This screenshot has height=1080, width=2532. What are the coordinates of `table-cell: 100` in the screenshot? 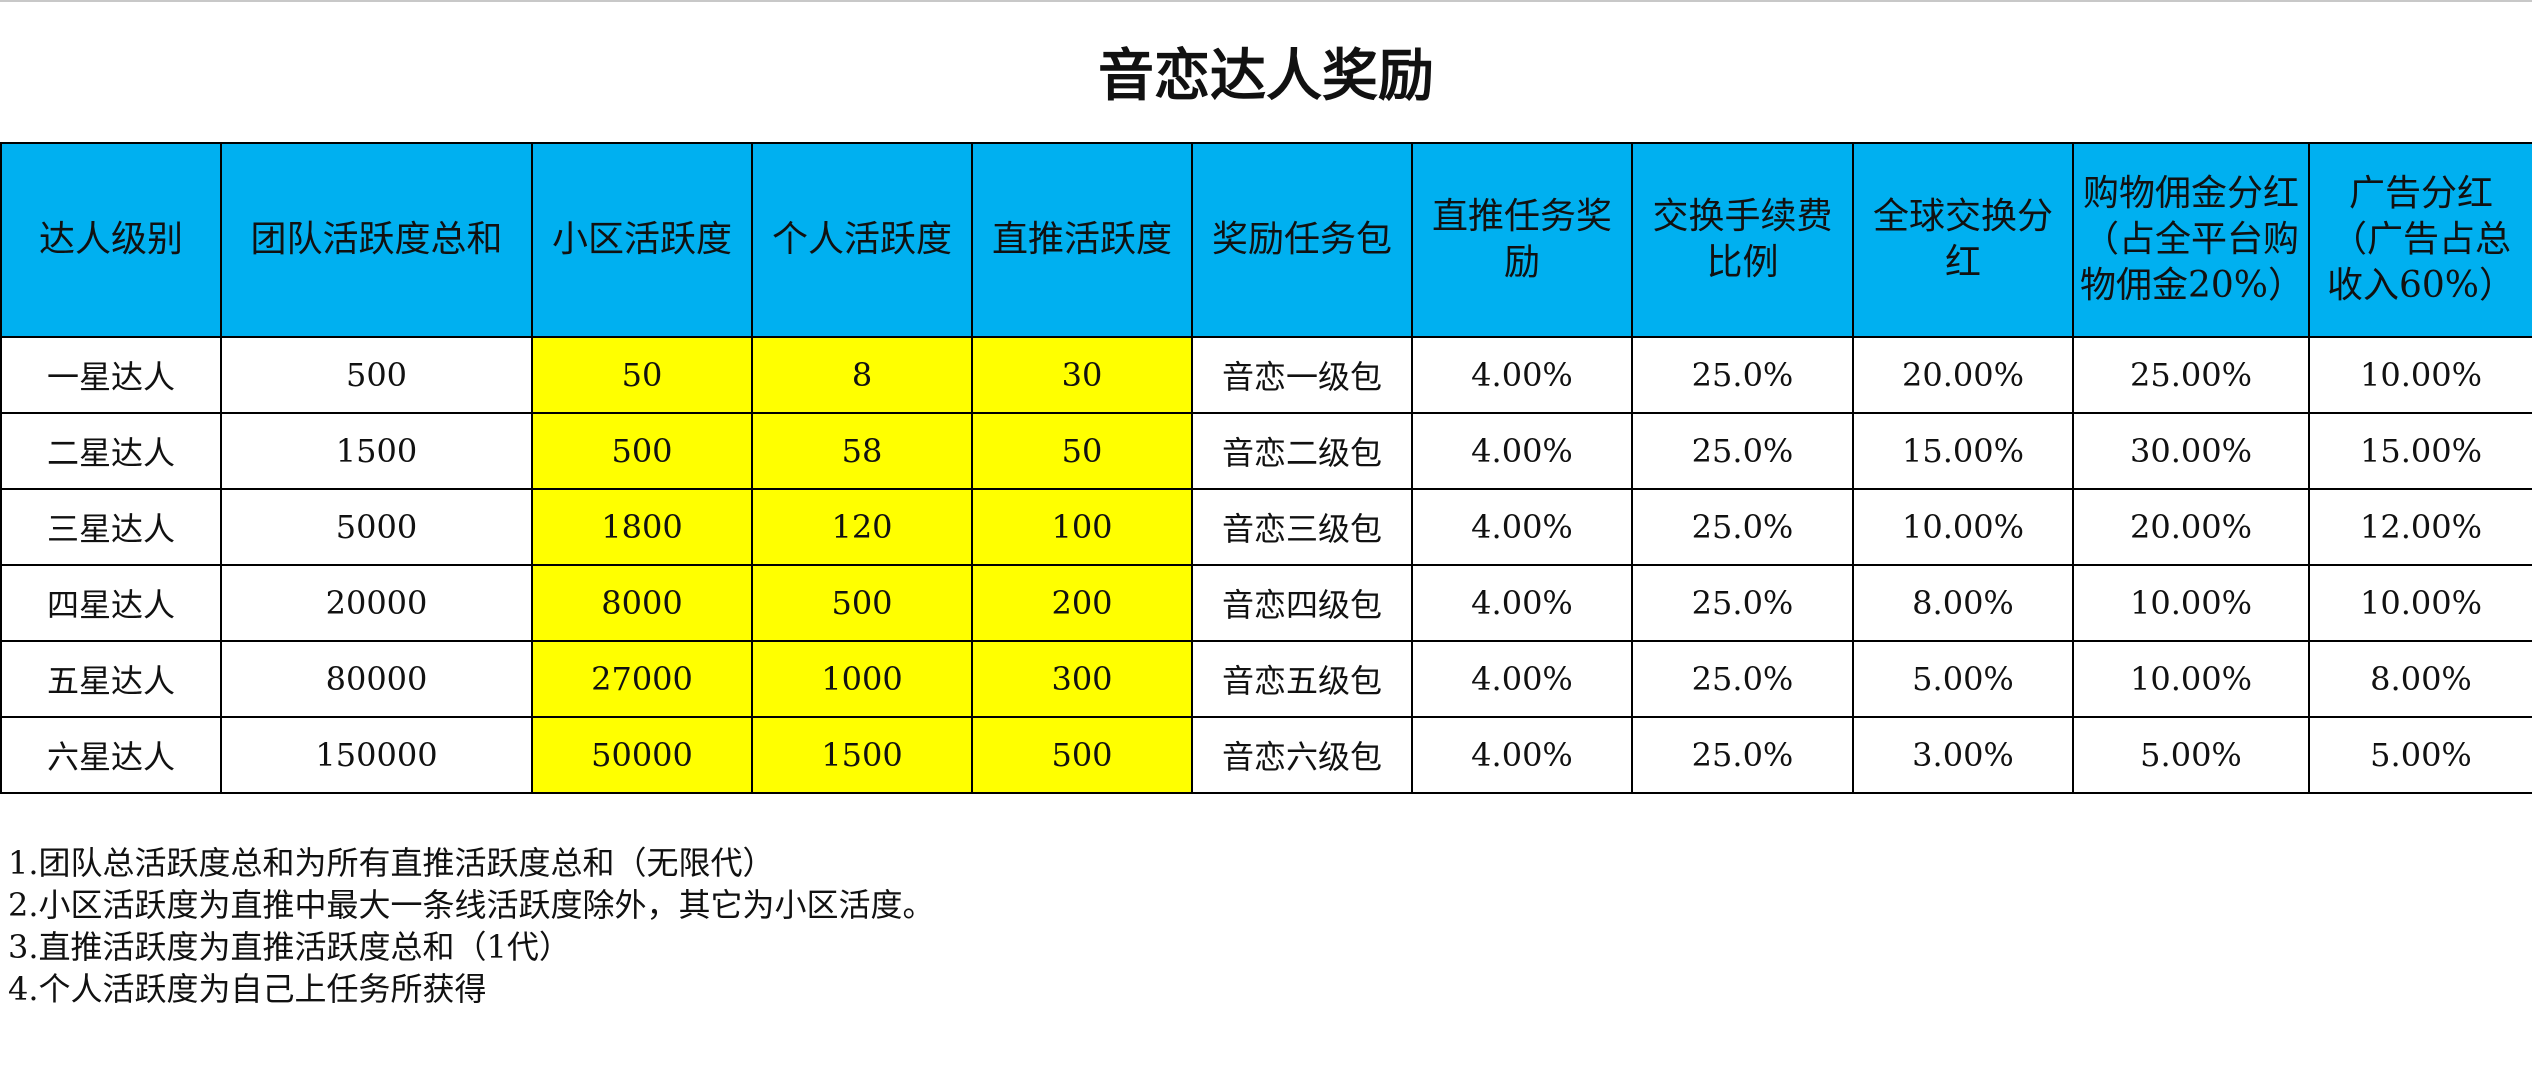 It's located at (1082, 527).